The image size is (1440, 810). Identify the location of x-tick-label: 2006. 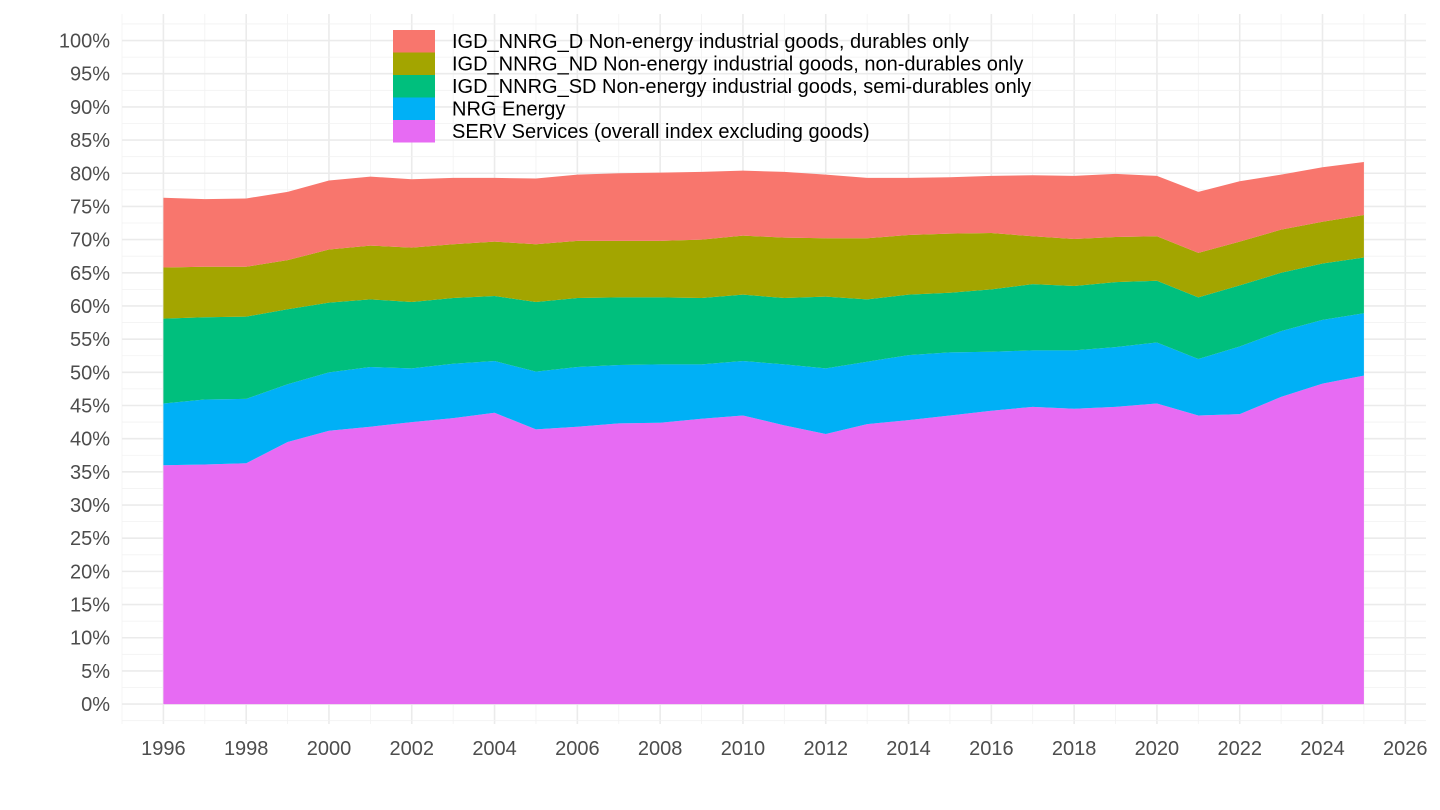
(577, 749).